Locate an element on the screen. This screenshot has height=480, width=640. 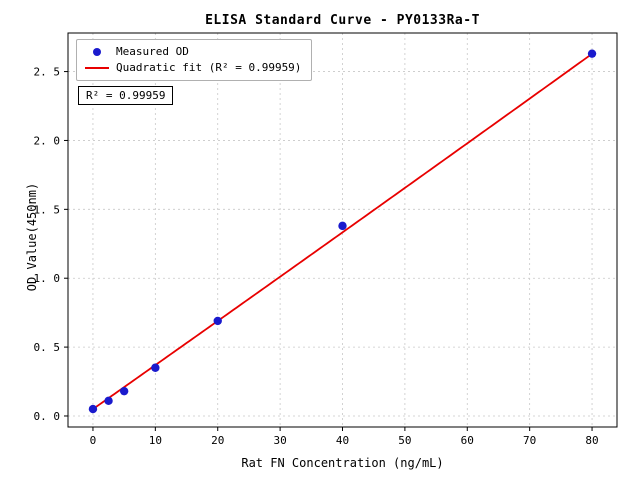
y-tick-label: 1. 0 is located at coordinates (47, 278).